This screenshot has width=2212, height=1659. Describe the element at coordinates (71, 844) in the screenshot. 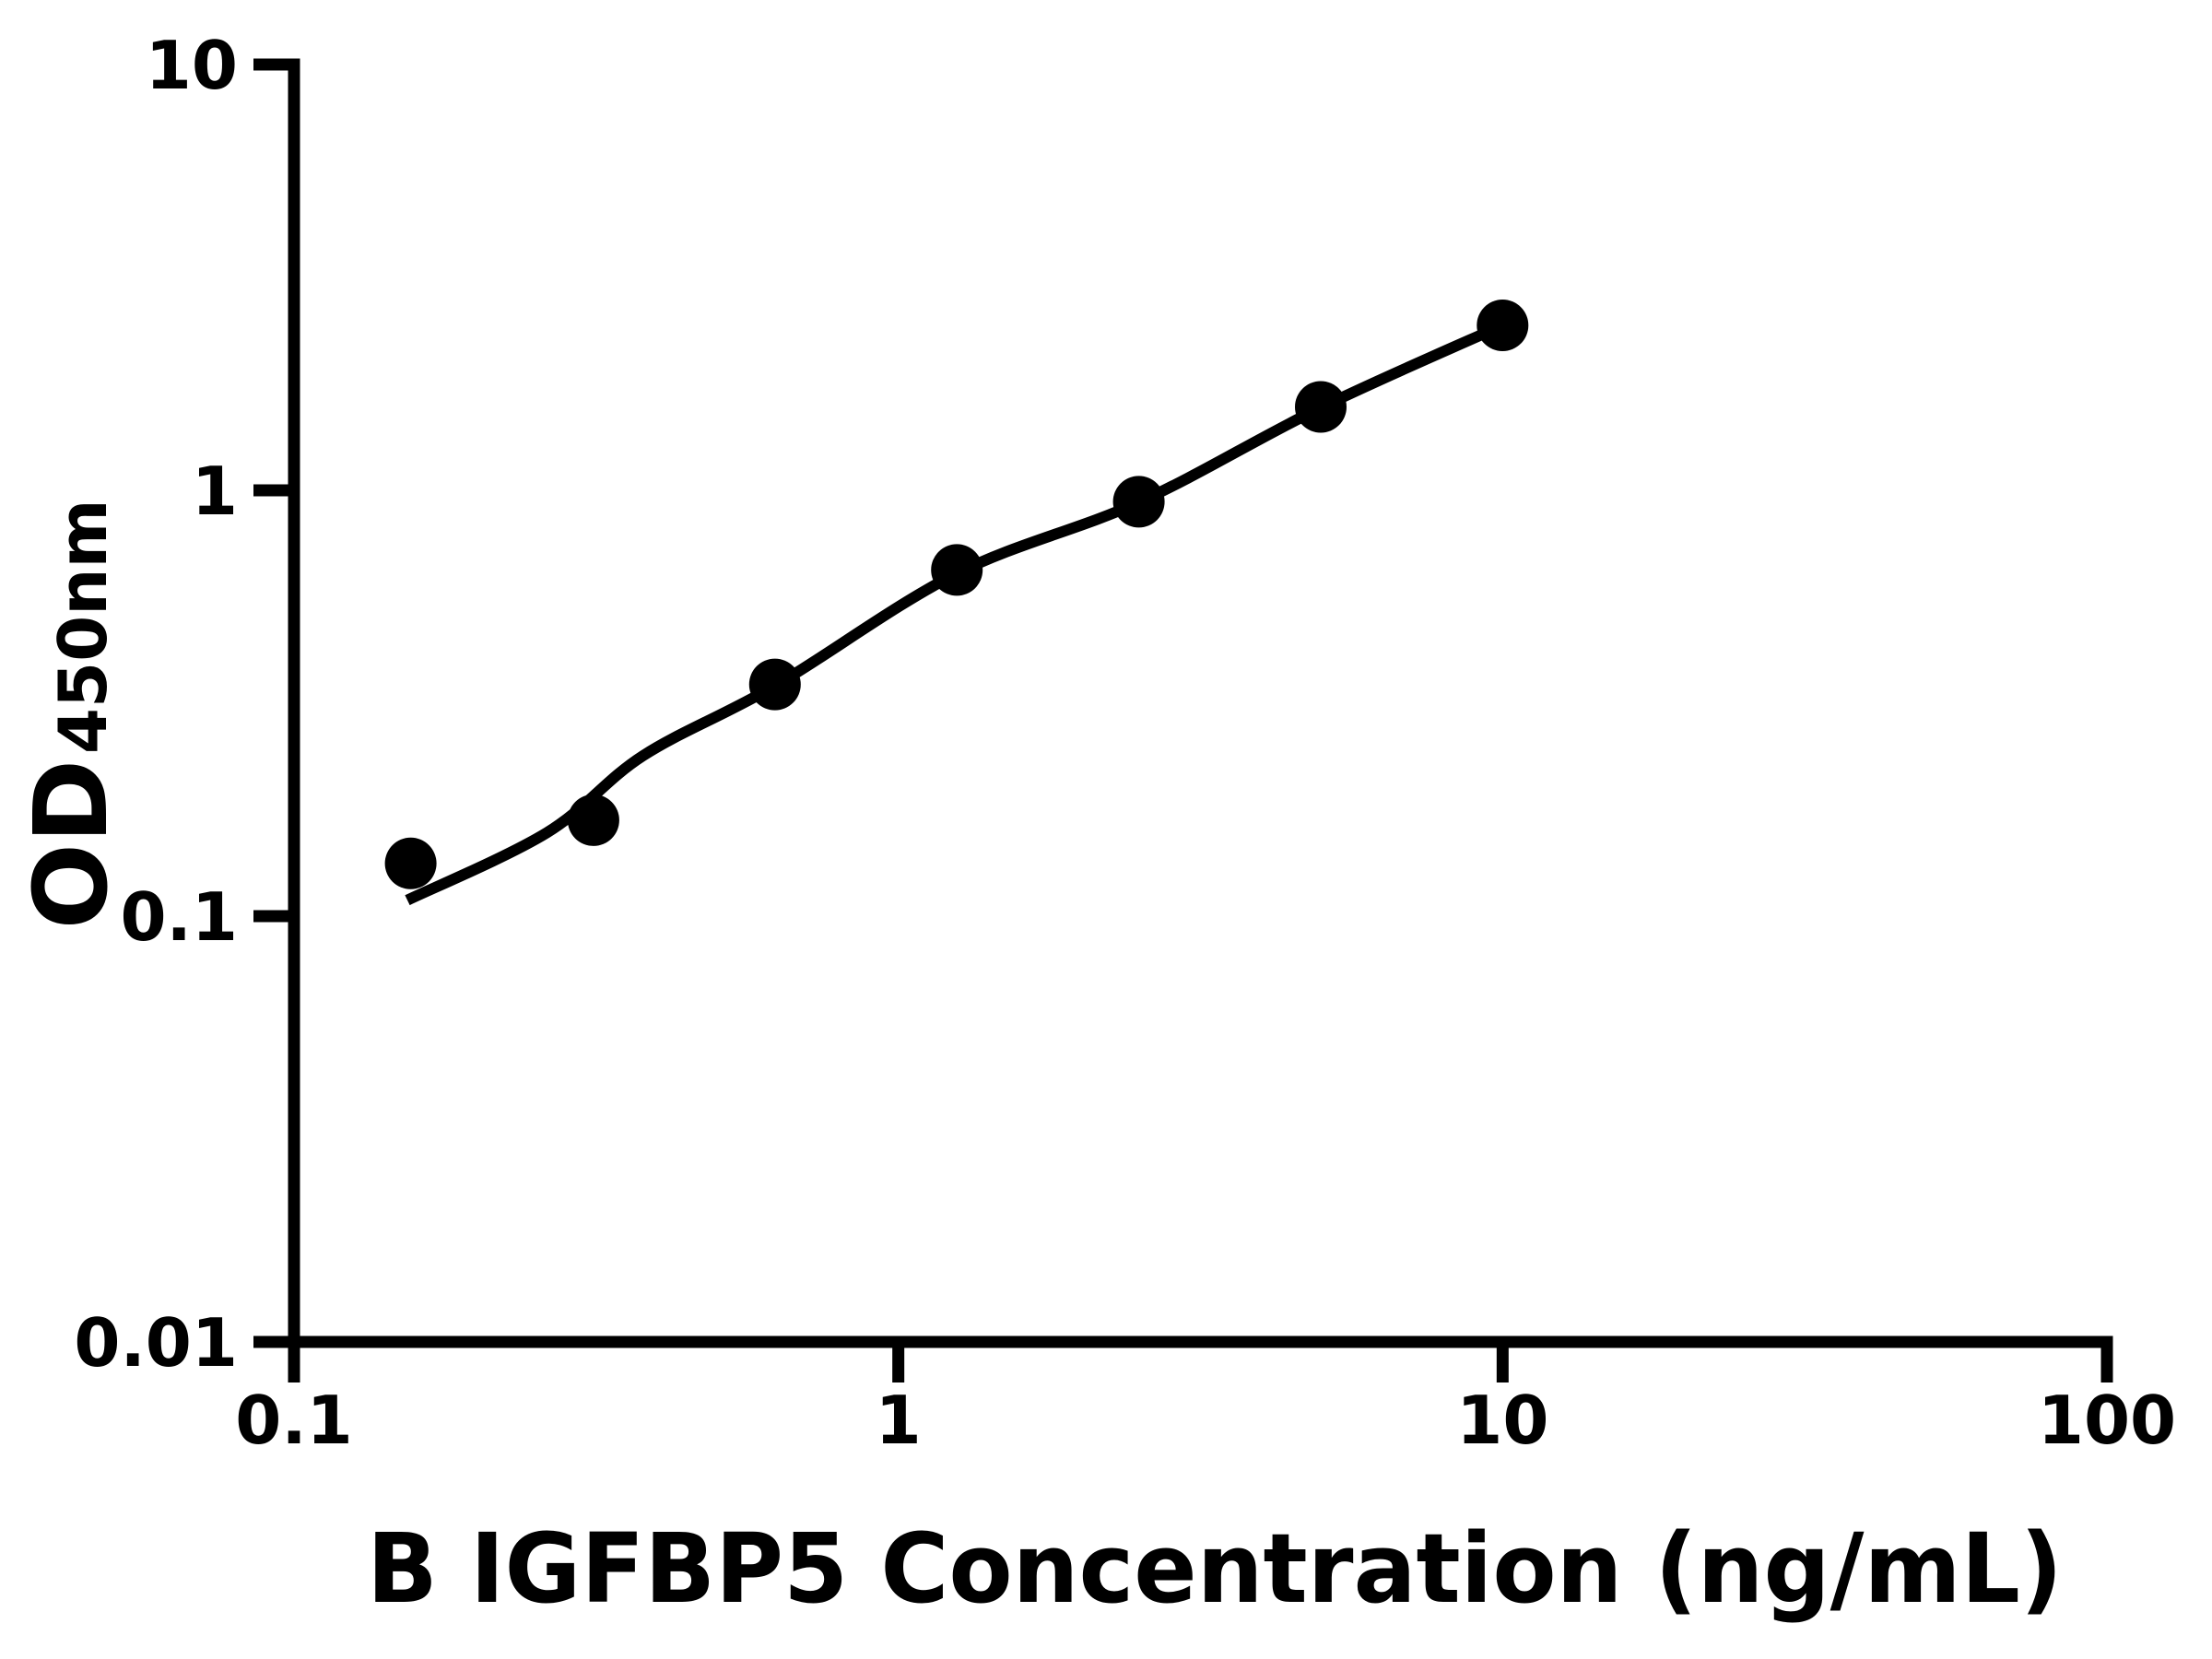

I see `y-axis-title-main: OD` at that location.